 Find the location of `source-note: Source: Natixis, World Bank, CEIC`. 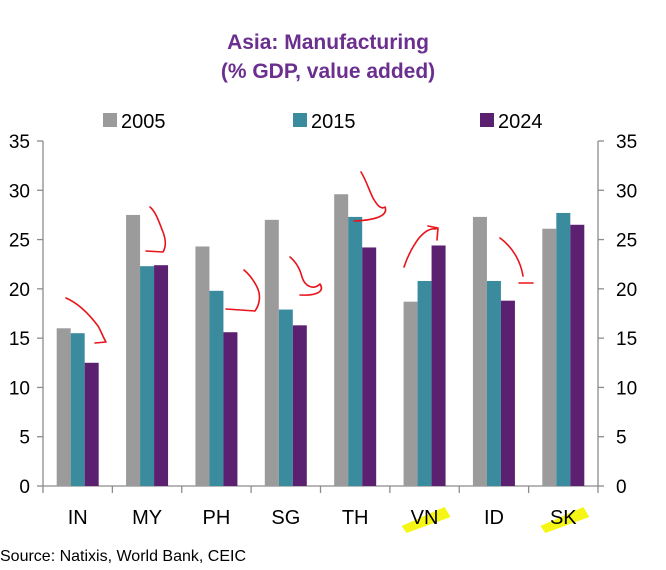

source-note: Source: Natixis, World Bank, CEIC is located at coordinates (123, 556).